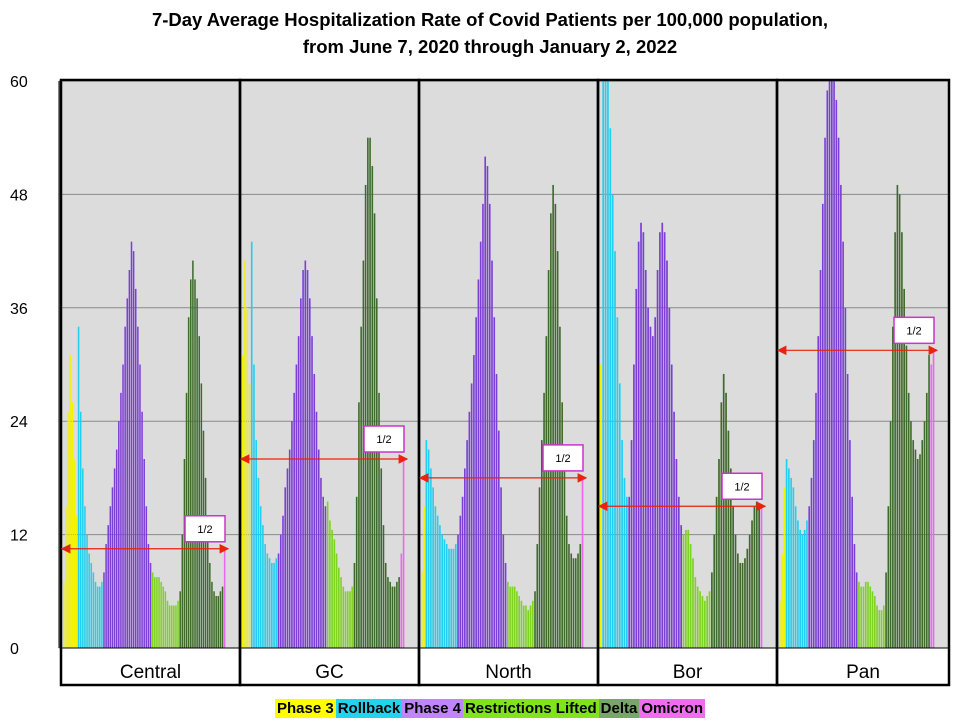 This screenshot has height=722, width=980. What do you see at coordinates (19, 309) in the screenshot?
I see `y-tick-label: 36` at bounding box center [19, 309].